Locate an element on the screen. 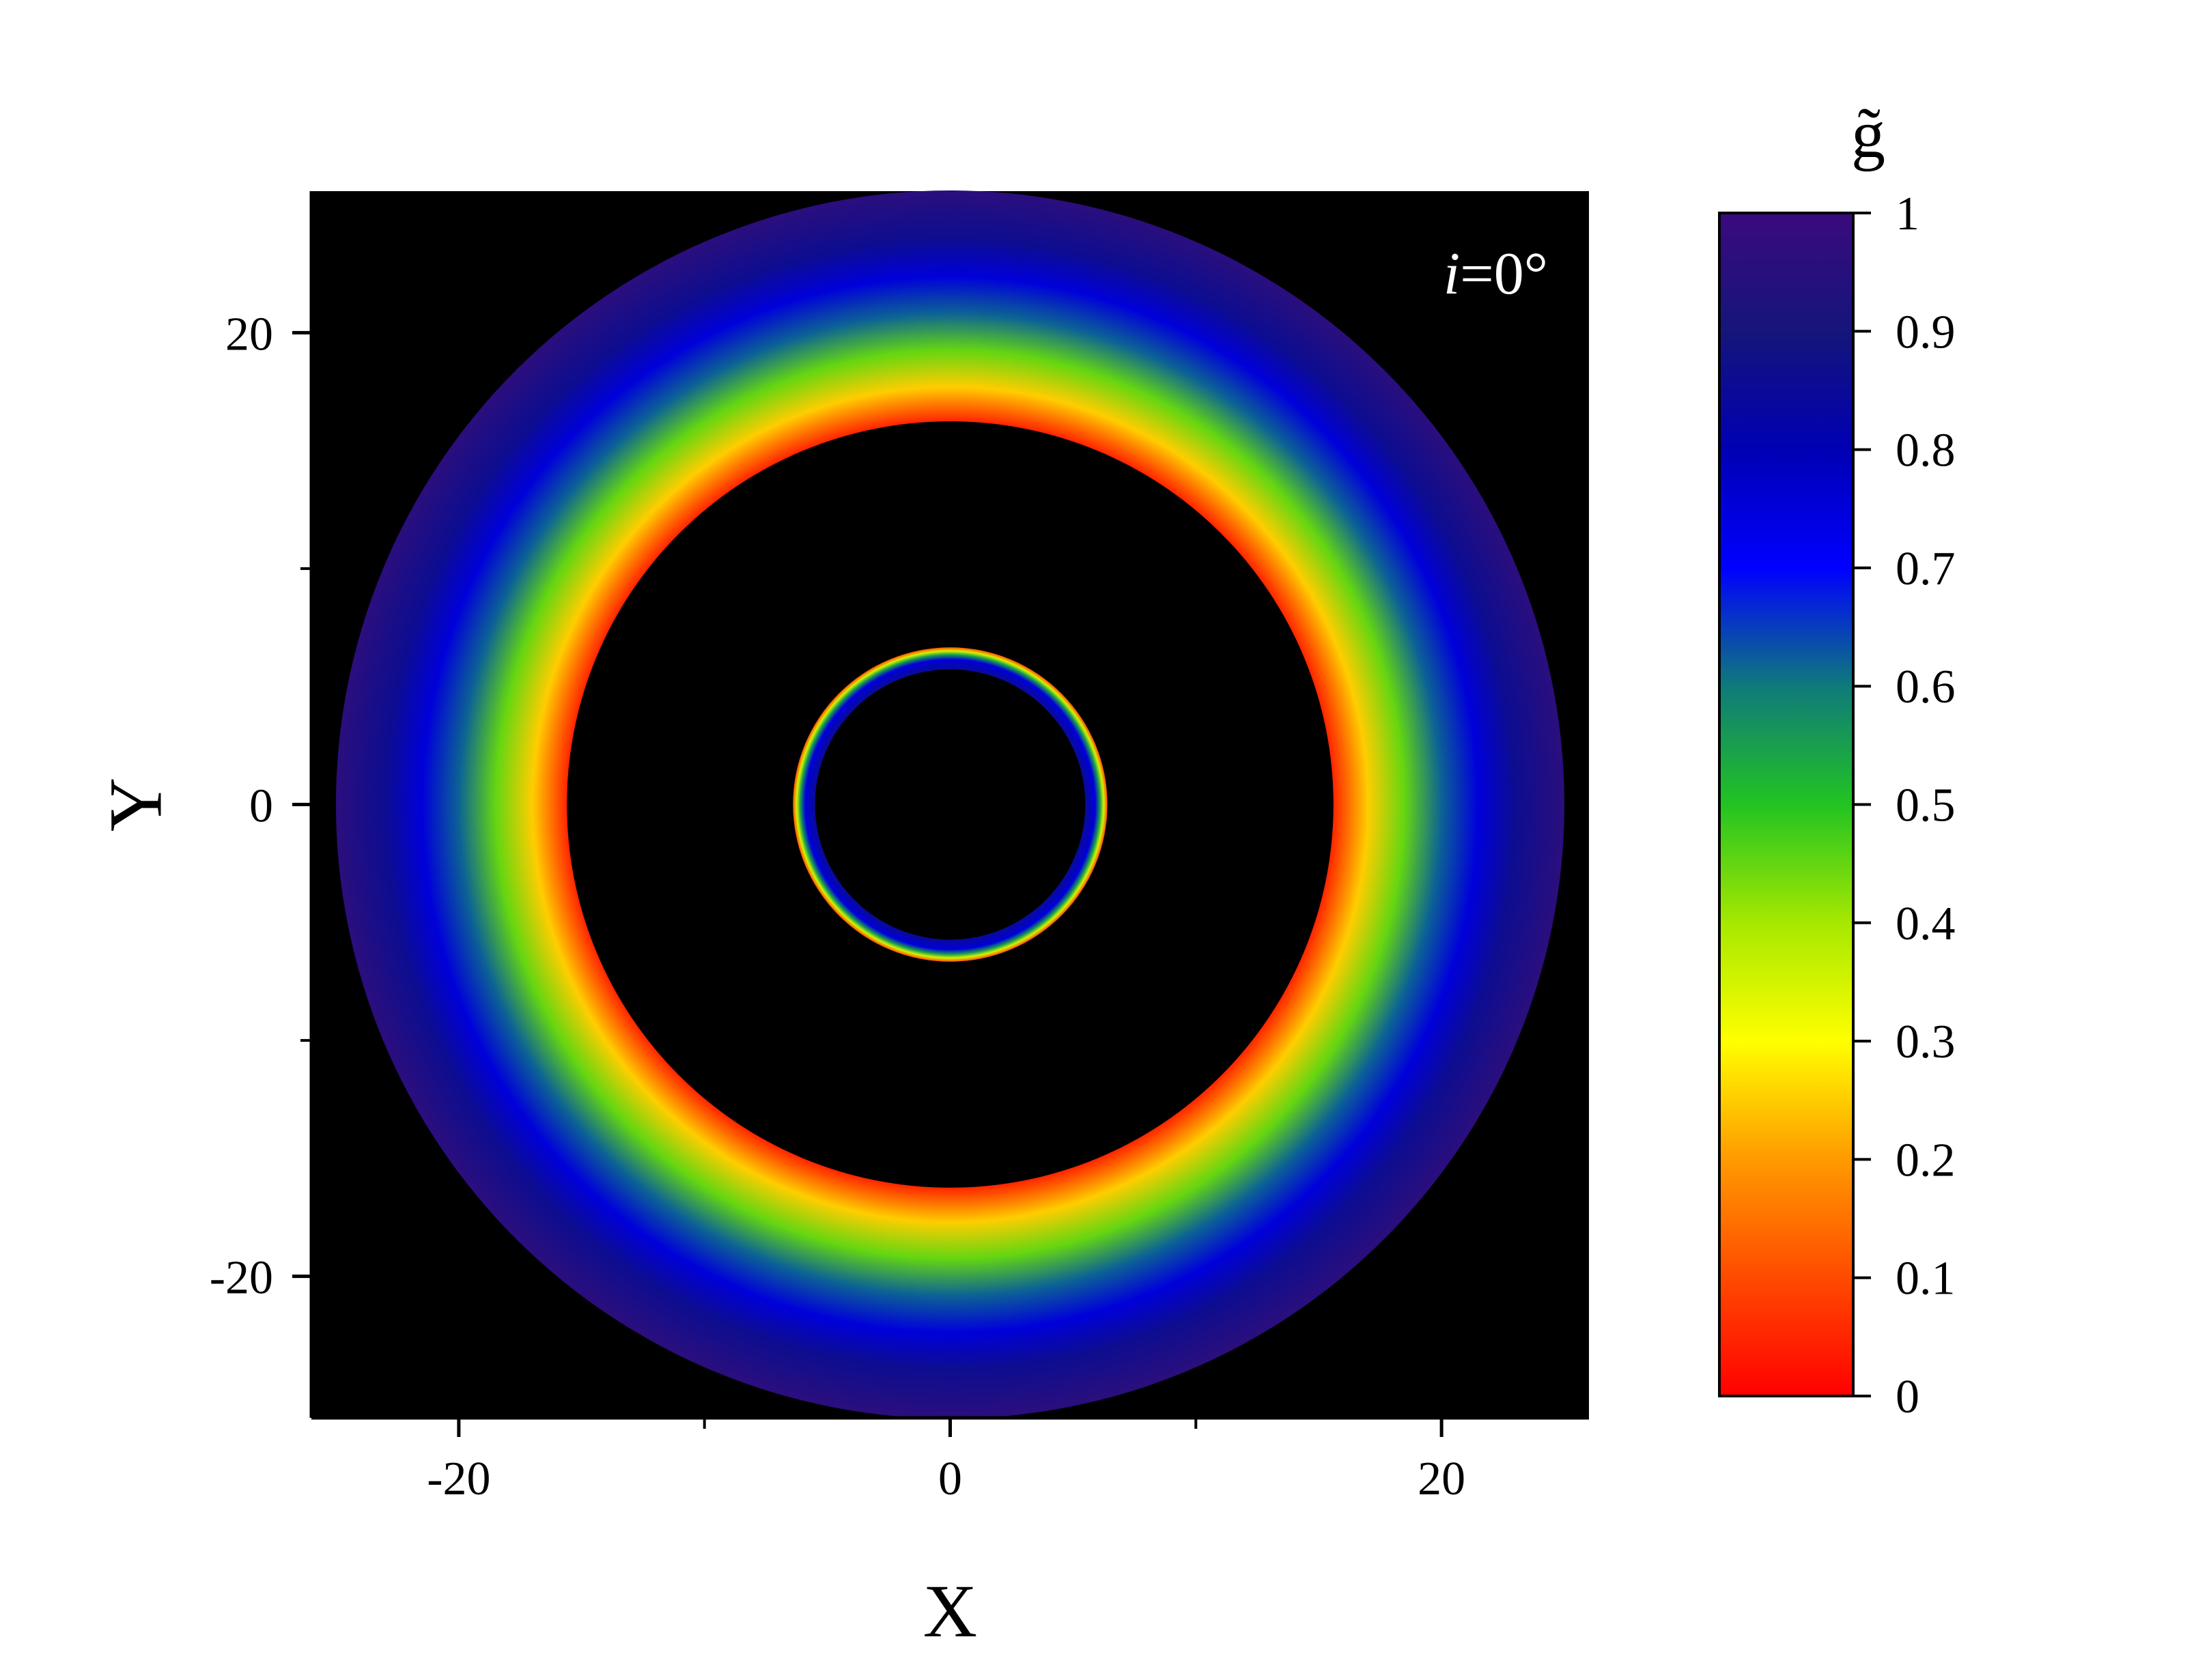 The image size is (2196, 1680). secondary-image-inner-edge is located at coordinates (951, 804).